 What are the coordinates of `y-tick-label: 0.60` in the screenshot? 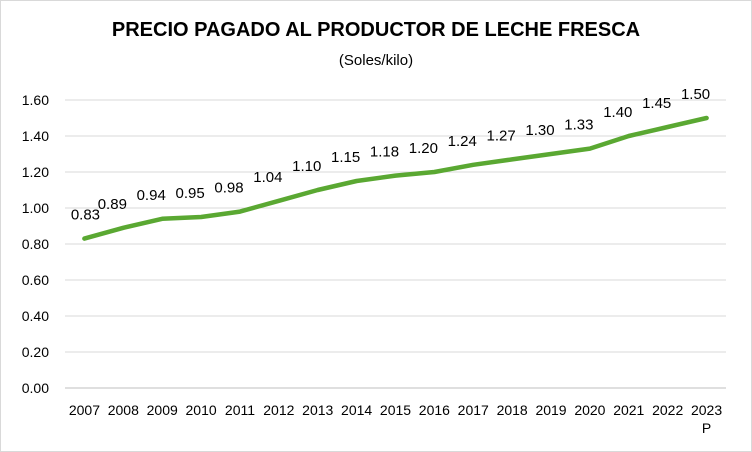 It's located at (35, 280).